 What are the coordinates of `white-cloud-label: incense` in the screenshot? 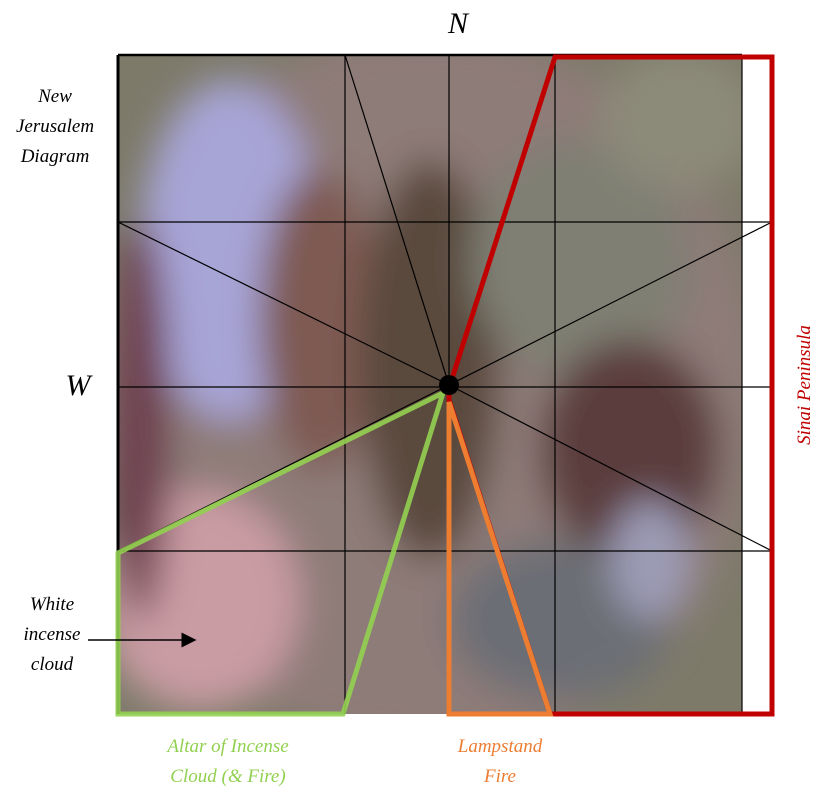 It's located at (52, 634).